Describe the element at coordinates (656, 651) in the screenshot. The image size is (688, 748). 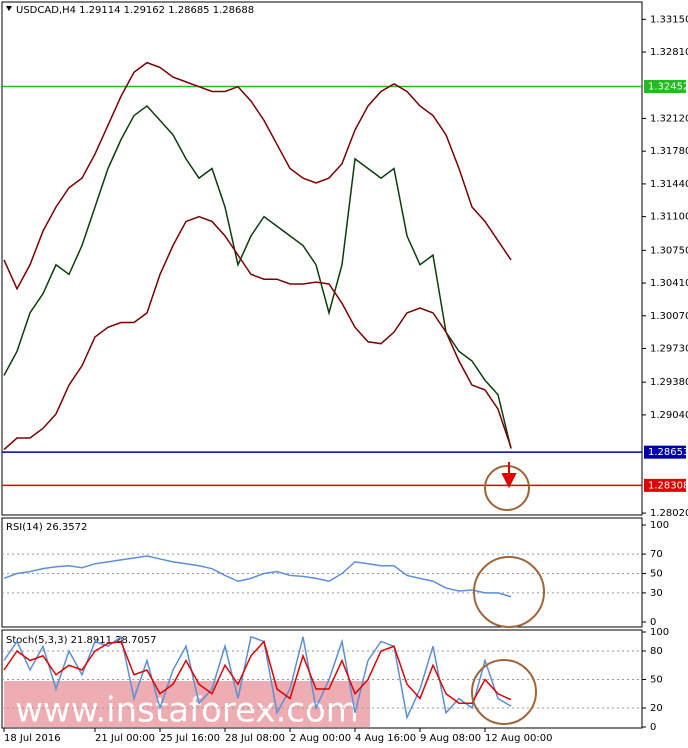
I see `y-tick-label: 80` at that location.